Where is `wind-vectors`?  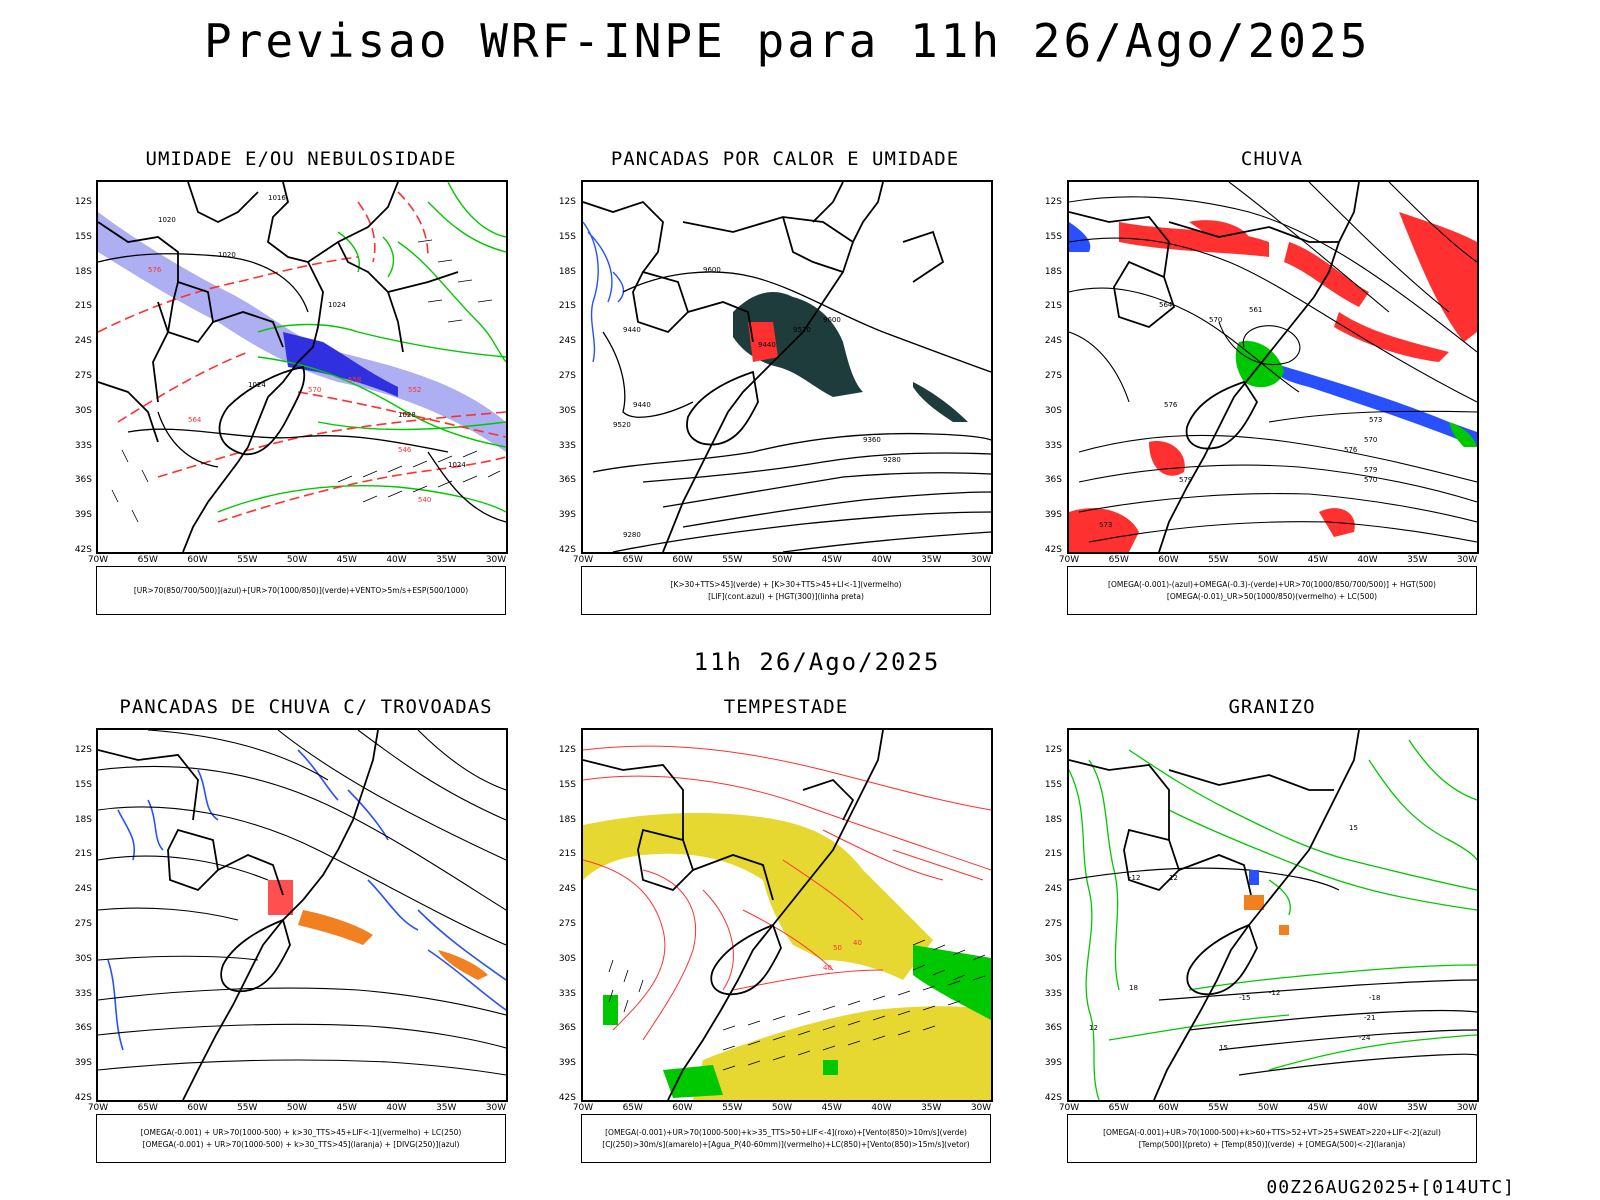 wind-vectors is located at coordinates (797, 1005).